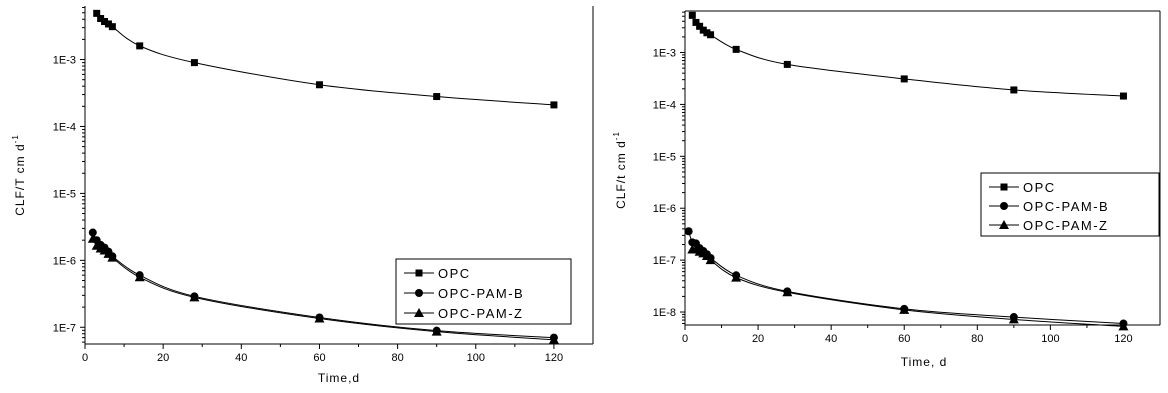 Image resolution: width=1168 pixels, height=393 pixels. Describe the element at coordinates (20, 179) in the screenshot. I see `y-axis-title-text: CLF/T cm d` at that location.